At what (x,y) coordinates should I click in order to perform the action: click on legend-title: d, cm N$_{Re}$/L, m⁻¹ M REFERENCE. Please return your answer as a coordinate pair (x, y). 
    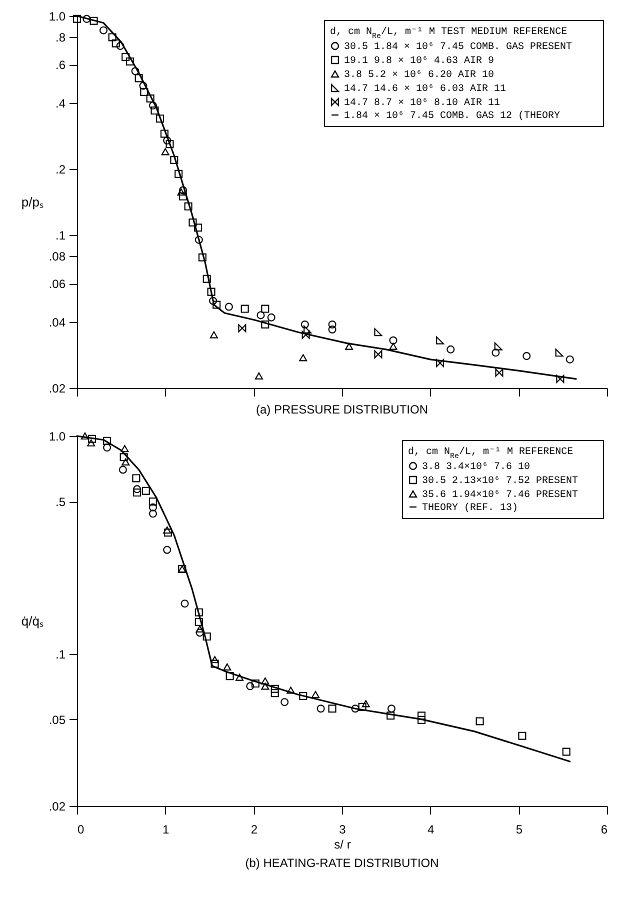
    Looking at the image, I should click on (491, 453).